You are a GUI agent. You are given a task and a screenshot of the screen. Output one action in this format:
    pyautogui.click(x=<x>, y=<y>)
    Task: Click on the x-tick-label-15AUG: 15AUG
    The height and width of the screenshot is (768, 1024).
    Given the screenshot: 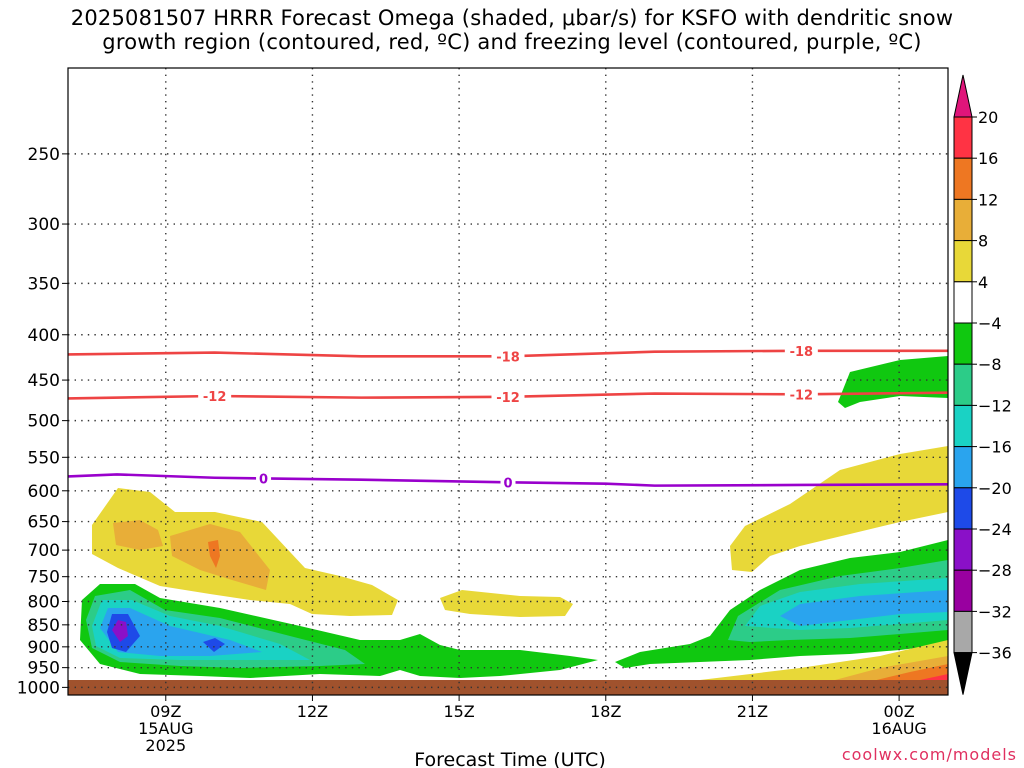 What is the action you would take?
    pyautogui.click(x=165, y=728)
    